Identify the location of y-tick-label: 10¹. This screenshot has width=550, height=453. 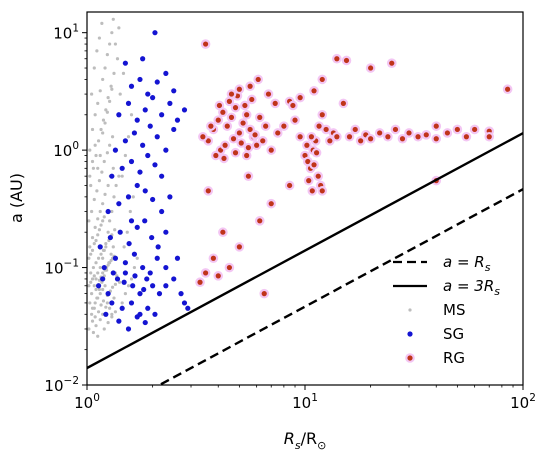
(66, 33).